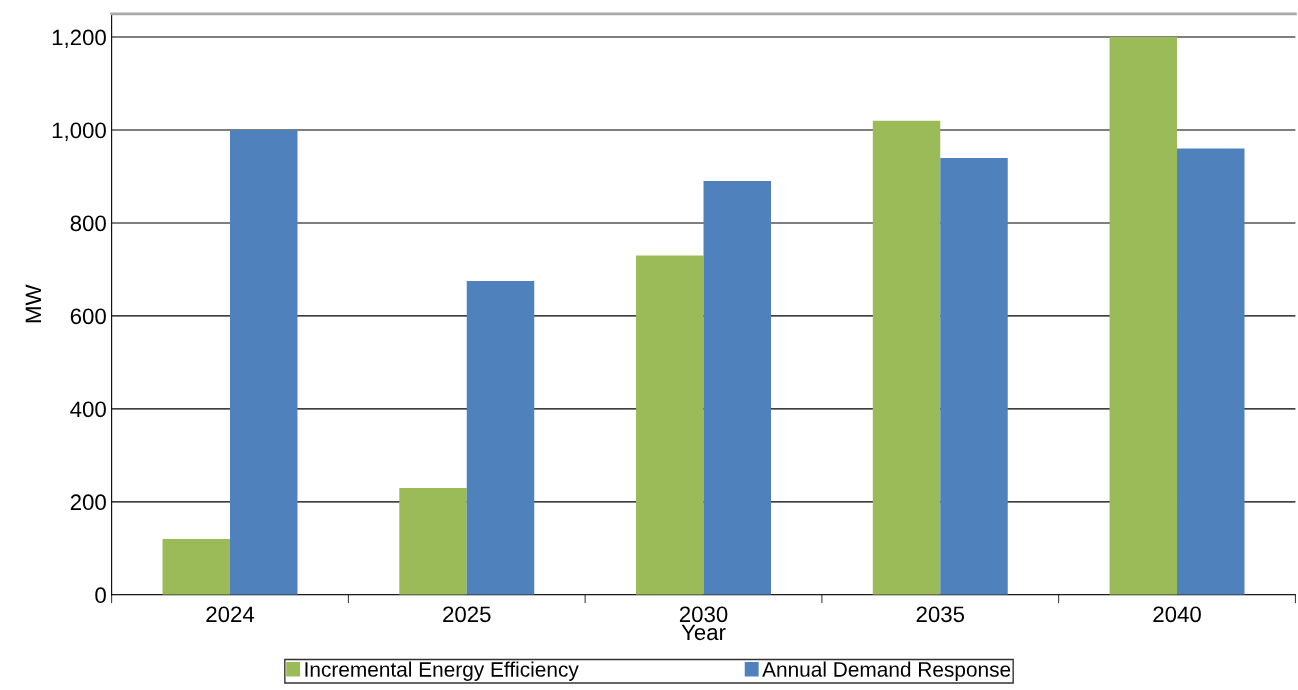 The width and height of the screenshot is (1298, 690). I want to click on x-tick-label: 2040, so click(1177, 614).